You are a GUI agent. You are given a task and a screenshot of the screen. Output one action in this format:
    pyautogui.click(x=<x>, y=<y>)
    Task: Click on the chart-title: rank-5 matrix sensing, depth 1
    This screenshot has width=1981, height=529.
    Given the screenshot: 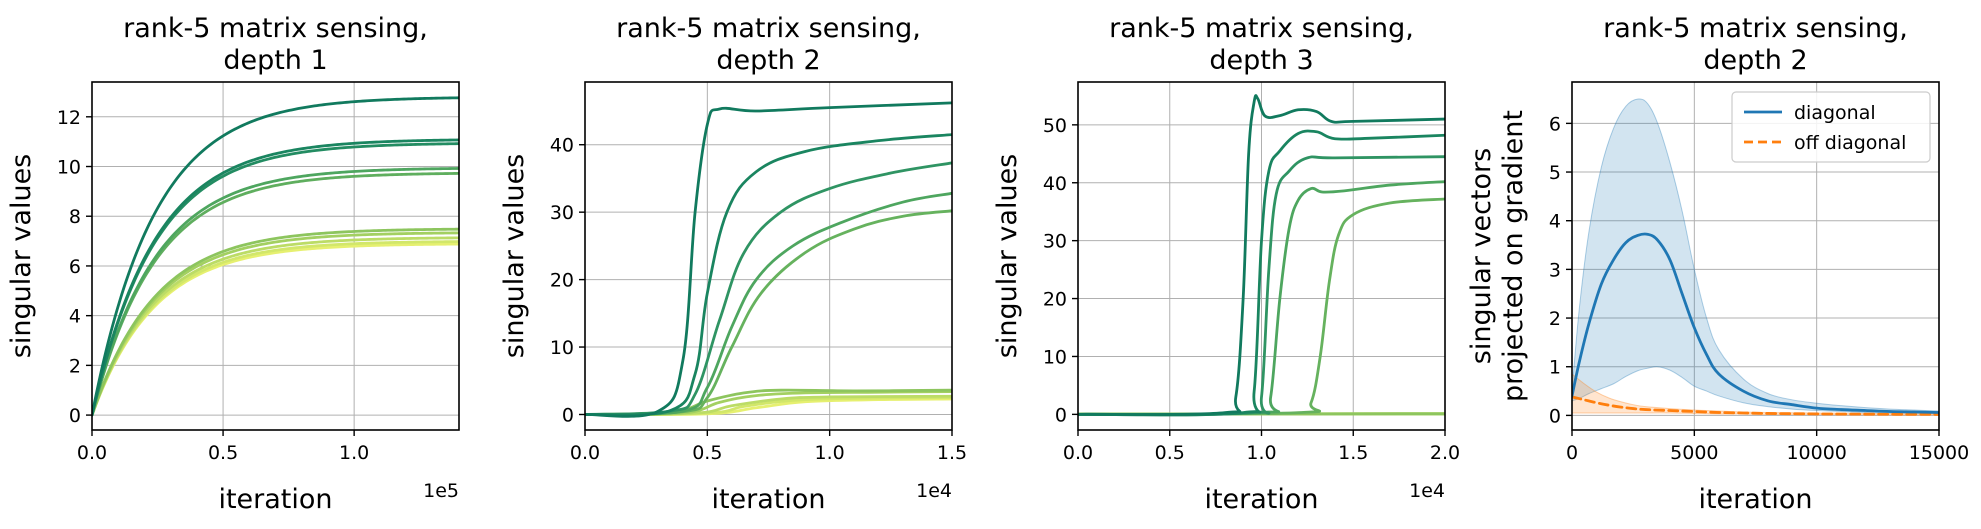 What is the action you would take?
    pyautogui.click(x=275, y=44)
    